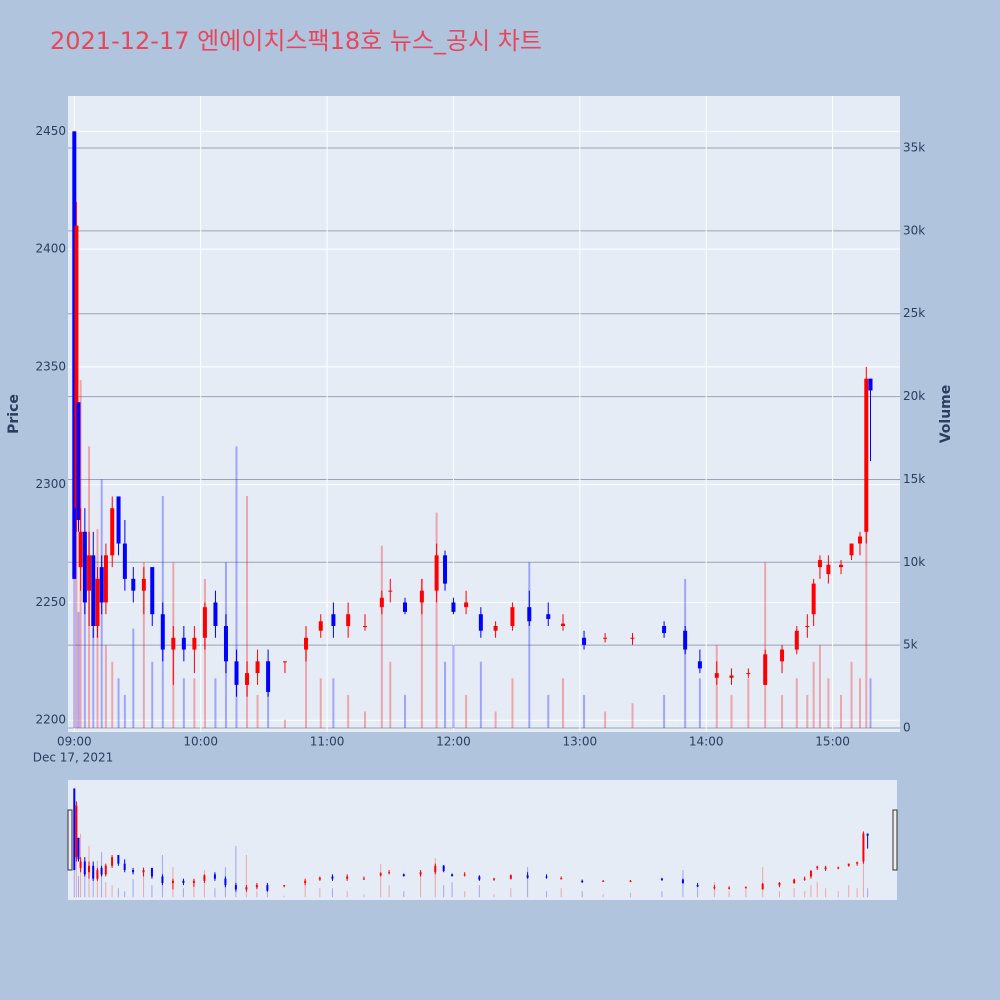 This screenshot has width=1000, height=1000. Describe the element at coordinates (832, 742) in the screenshot. I see `x-tick-label: 15:00` at that location.